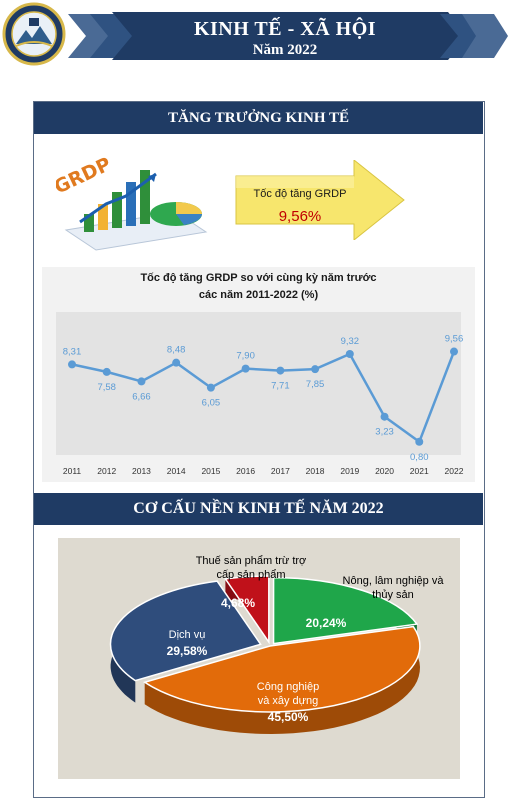  I want to click on data-point-2011, so click(72, 364).